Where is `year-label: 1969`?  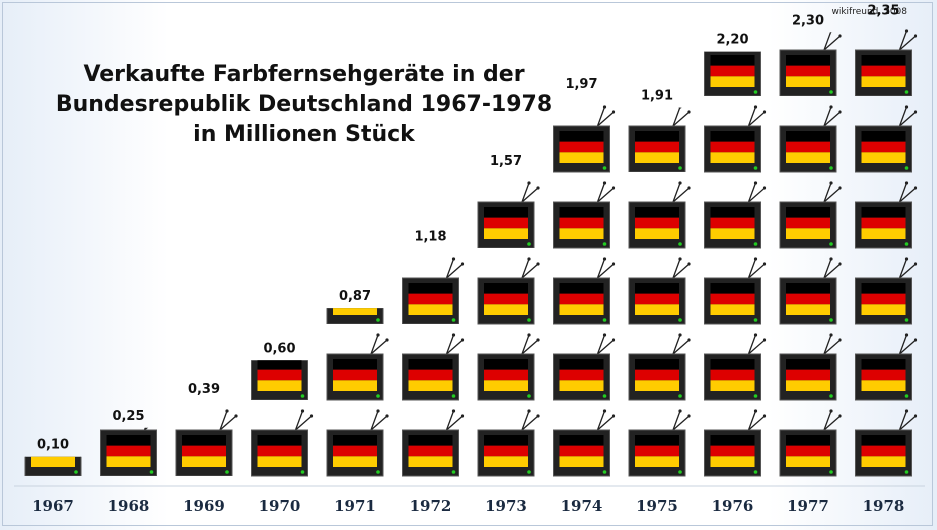 year-label: 1969 is located at coordinates (204, 506).